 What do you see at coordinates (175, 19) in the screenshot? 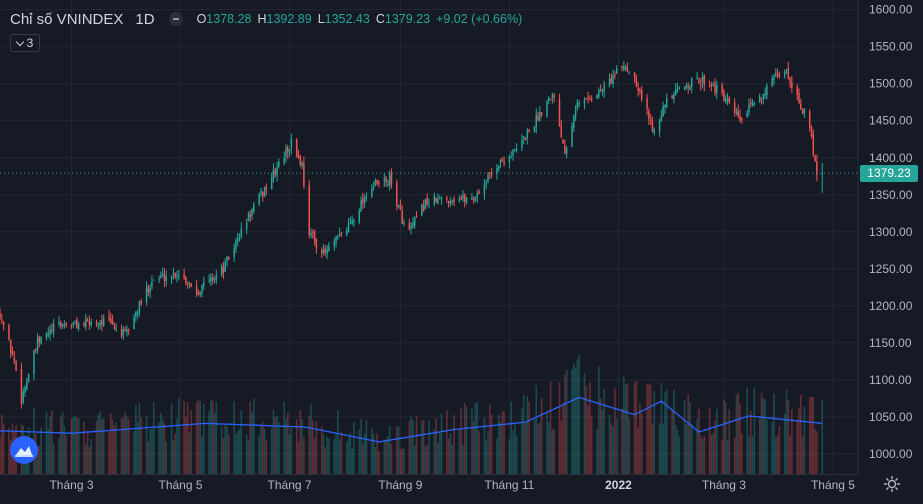
I see `legend-collapse-icon` at bounding box center [175, 19].